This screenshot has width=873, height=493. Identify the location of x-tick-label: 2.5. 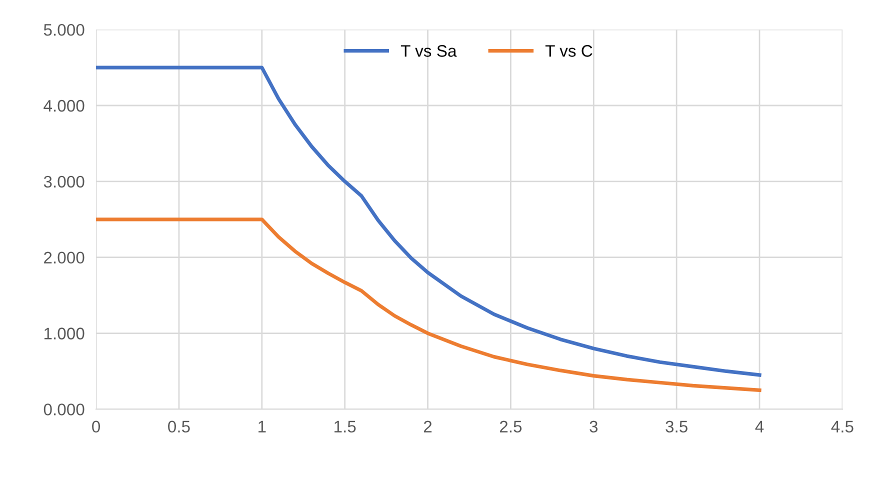
(511, 426).